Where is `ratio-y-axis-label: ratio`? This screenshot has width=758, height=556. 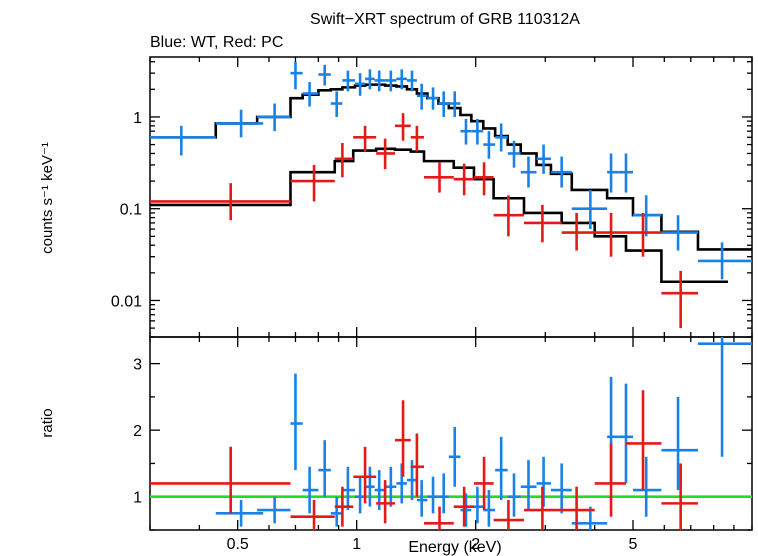
ratio-y-axis-label: ratio is located at coordinates (47, 422).